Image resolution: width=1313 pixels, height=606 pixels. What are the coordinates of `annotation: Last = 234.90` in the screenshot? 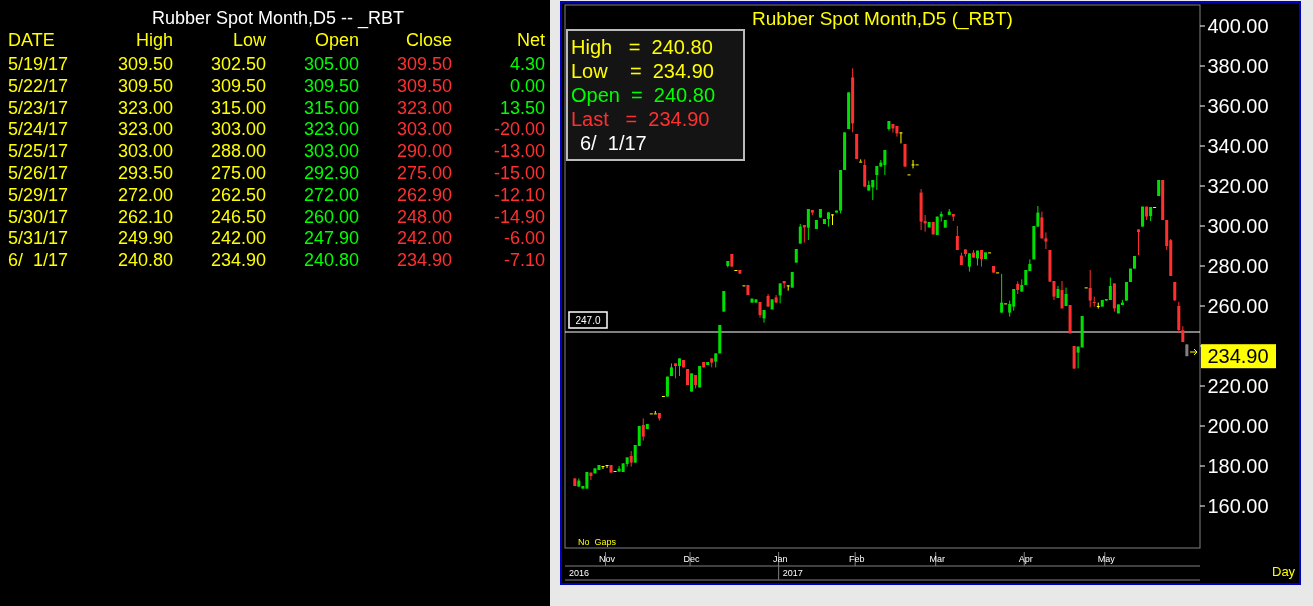 It's located at (640, 119).